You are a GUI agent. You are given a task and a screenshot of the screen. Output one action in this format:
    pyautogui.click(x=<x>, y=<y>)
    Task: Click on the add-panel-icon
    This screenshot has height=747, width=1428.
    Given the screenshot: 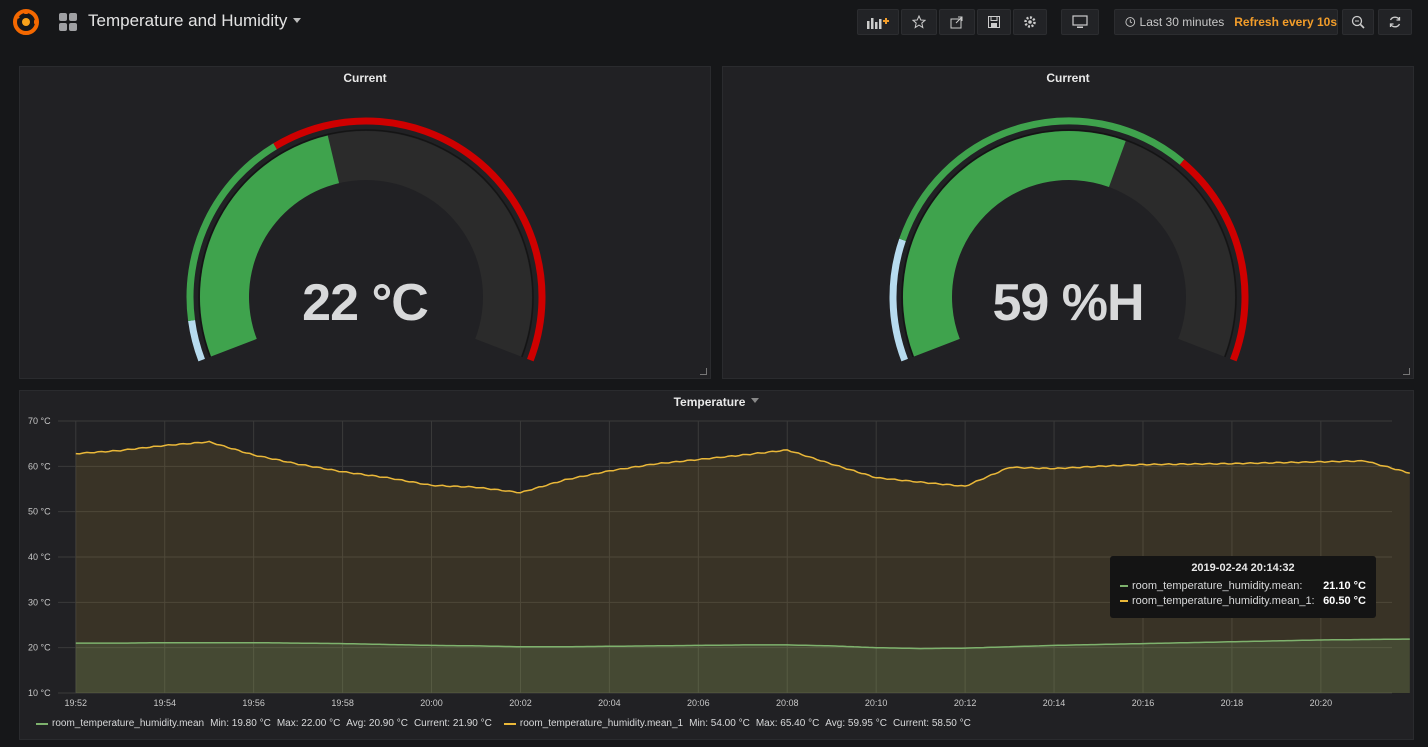 What is the action you would take?
    pyautogui.click(x=878, y=23)
    